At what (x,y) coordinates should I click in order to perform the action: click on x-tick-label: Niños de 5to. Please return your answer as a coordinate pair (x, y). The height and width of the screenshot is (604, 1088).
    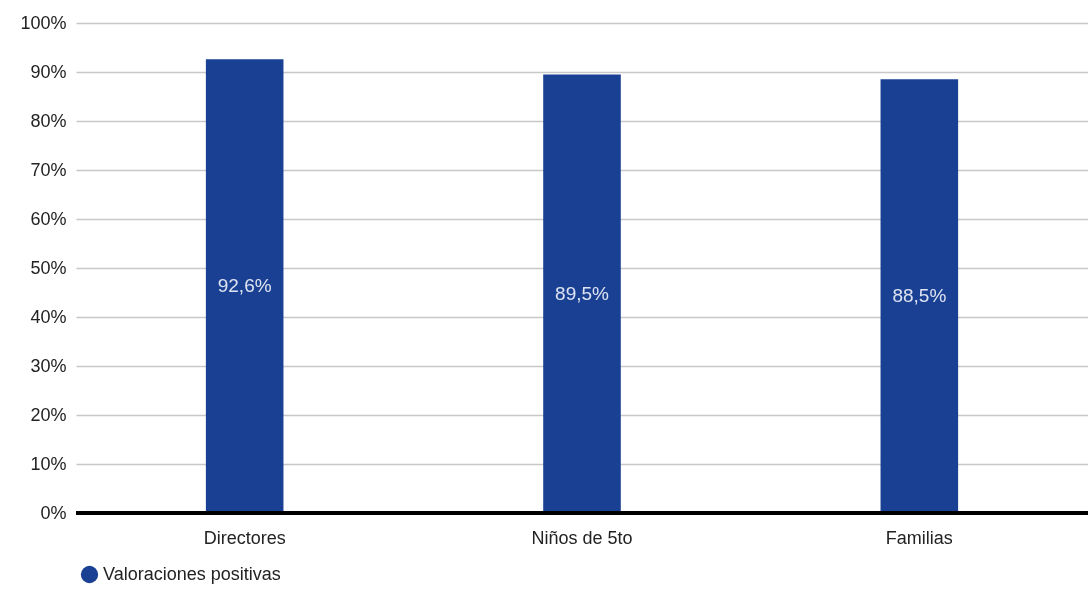
    Looking at the image, I should click on (582, 537).